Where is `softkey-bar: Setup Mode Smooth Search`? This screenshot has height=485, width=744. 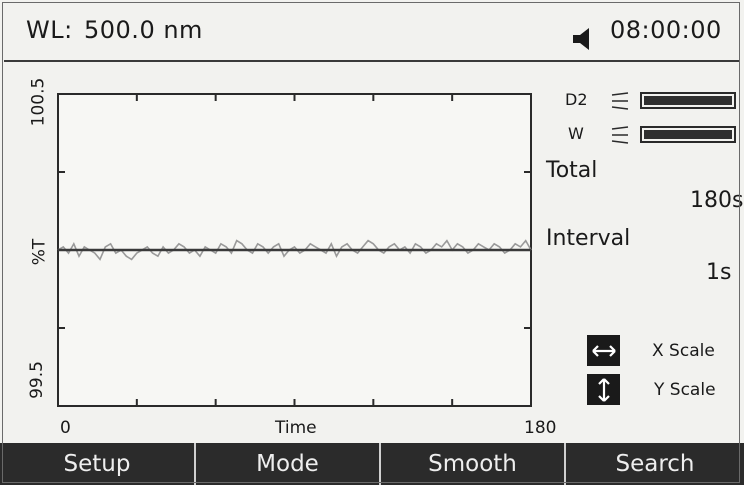
softkey-bar: Setup Mode Smooth Search is located at coordinates (372, 464).